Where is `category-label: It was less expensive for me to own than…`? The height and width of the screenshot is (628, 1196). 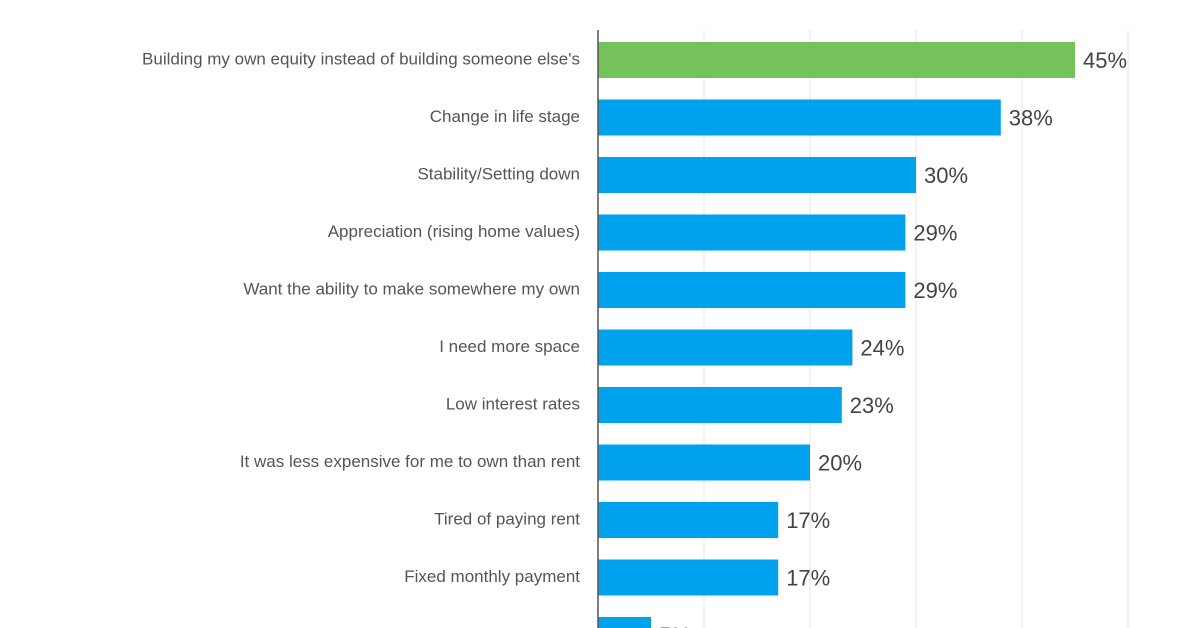 category-label: It was less expensive for me to own than… is located at coordinates (410, 461).